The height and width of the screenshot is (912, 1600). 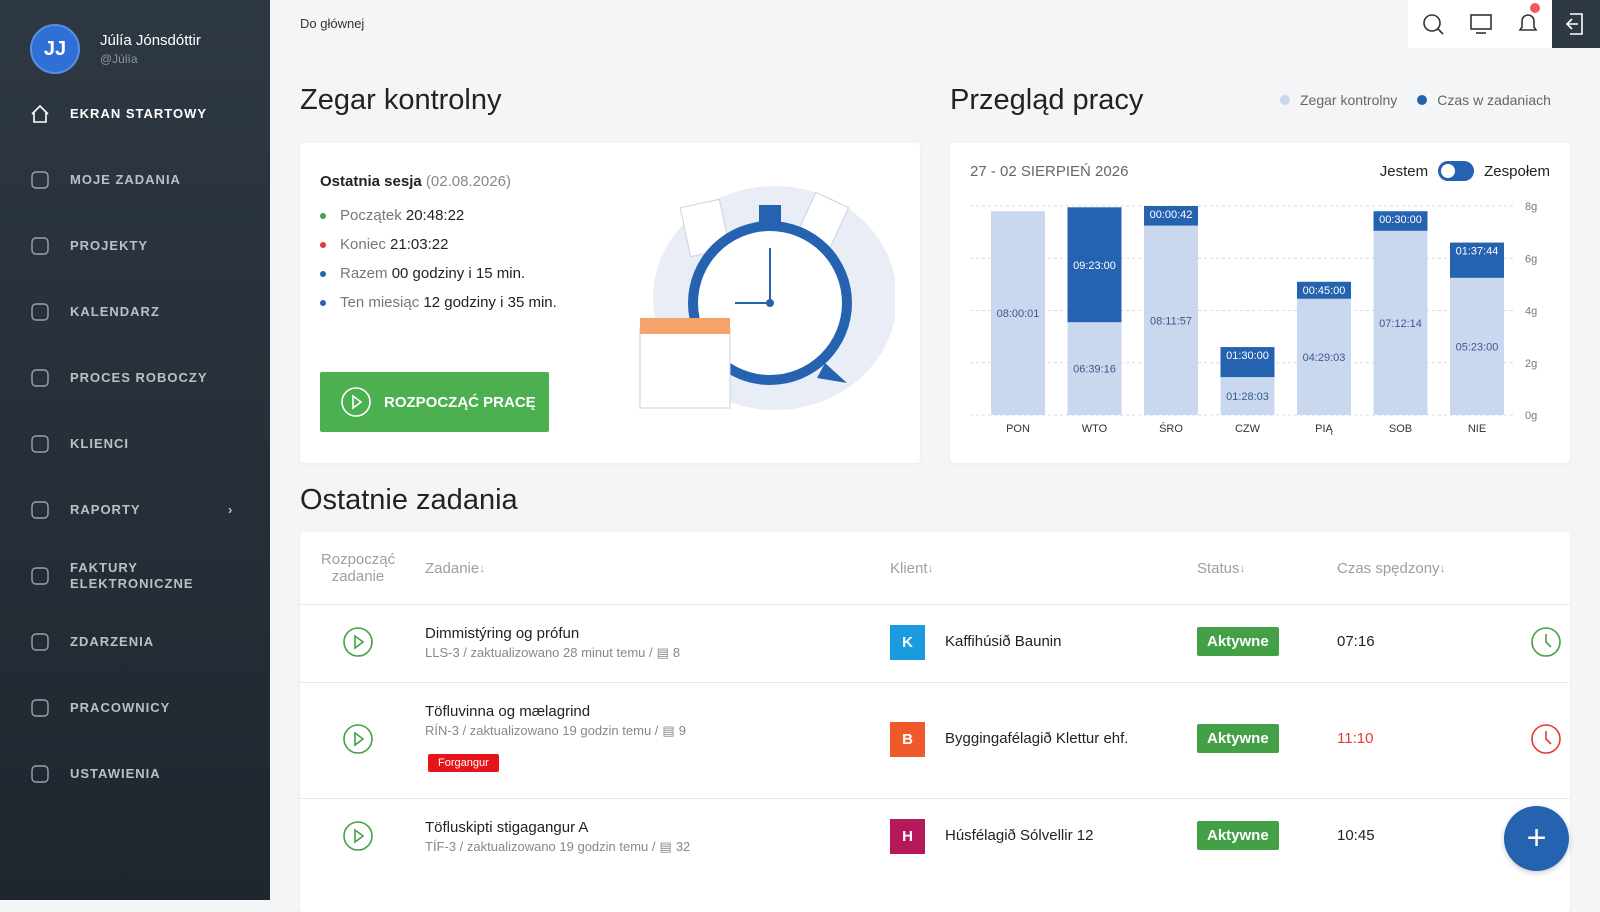 What do you see at coordinates (907, 836) in the screenshot?
I see `client-initial: H` at bounding box center [907, 836].